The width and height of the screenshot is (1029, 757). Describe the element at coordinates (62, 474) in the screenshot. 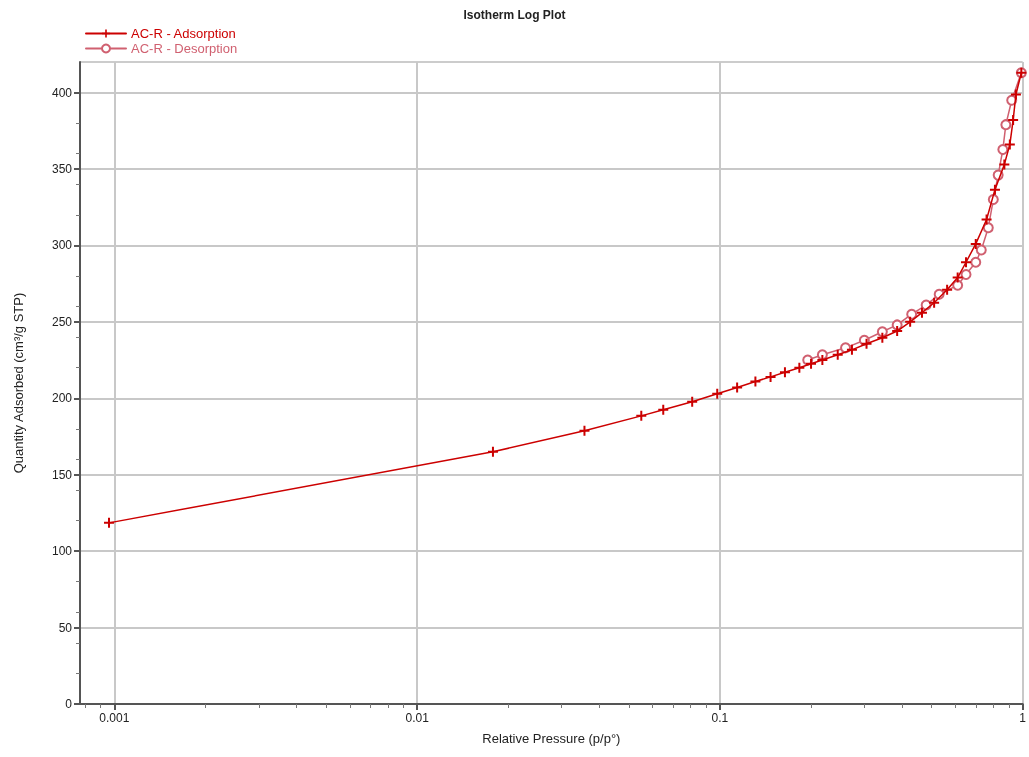

I see `y-tick-label: 150` at that location.